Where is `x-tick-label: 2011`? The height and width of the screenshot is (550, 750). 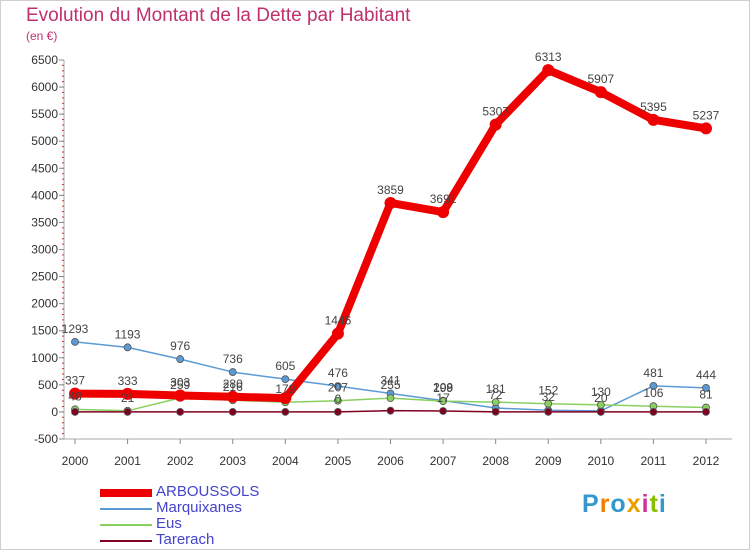 x-tick-label: 2011 is located at coordinates (654, 461).